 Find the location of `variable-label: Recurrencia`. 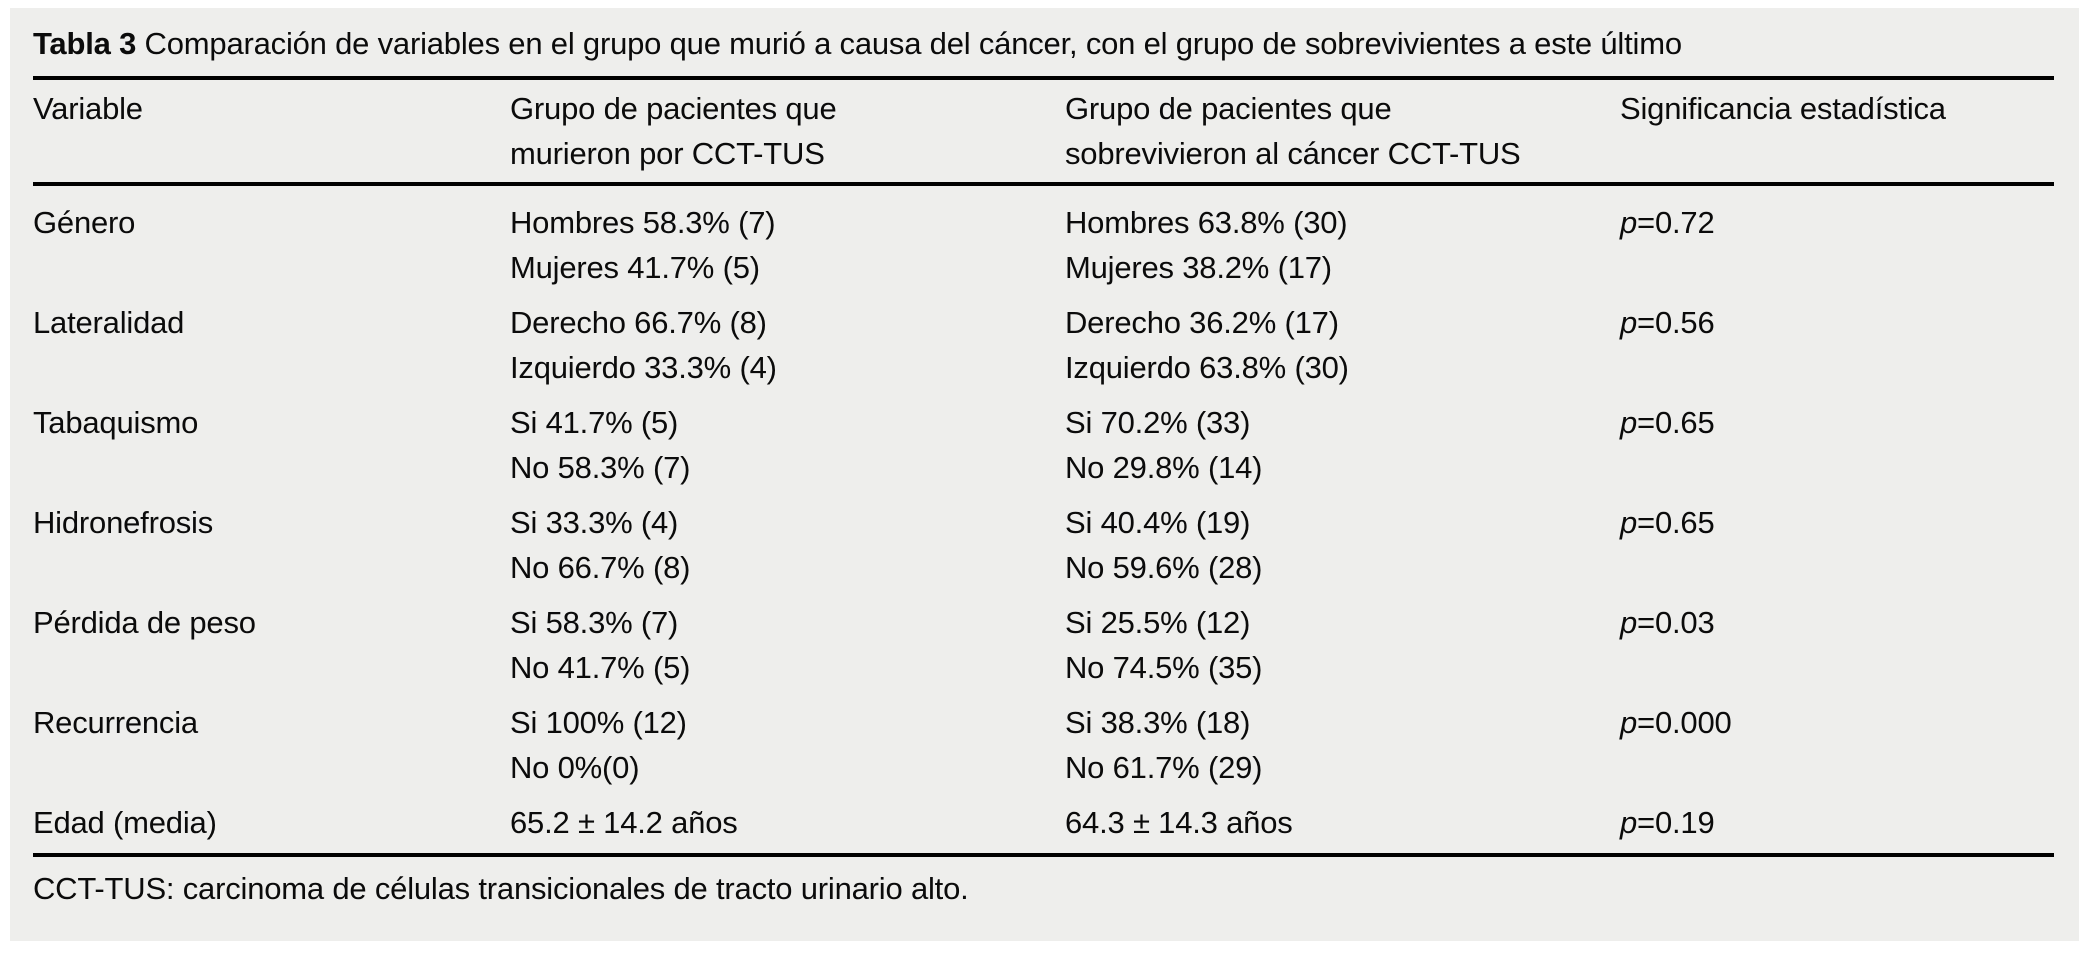

variable-label: Recurrencia is located at coordinates (115, 722).